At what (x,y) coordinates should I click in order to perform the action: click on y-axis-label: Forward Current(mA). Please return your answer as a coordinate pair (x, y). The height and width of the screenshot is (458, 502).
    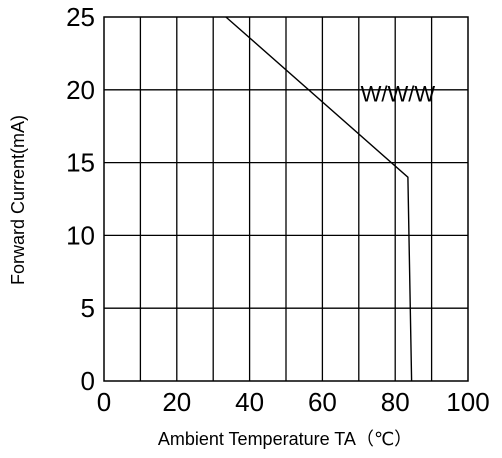
    Looking at the image, I should click on (18, 200).